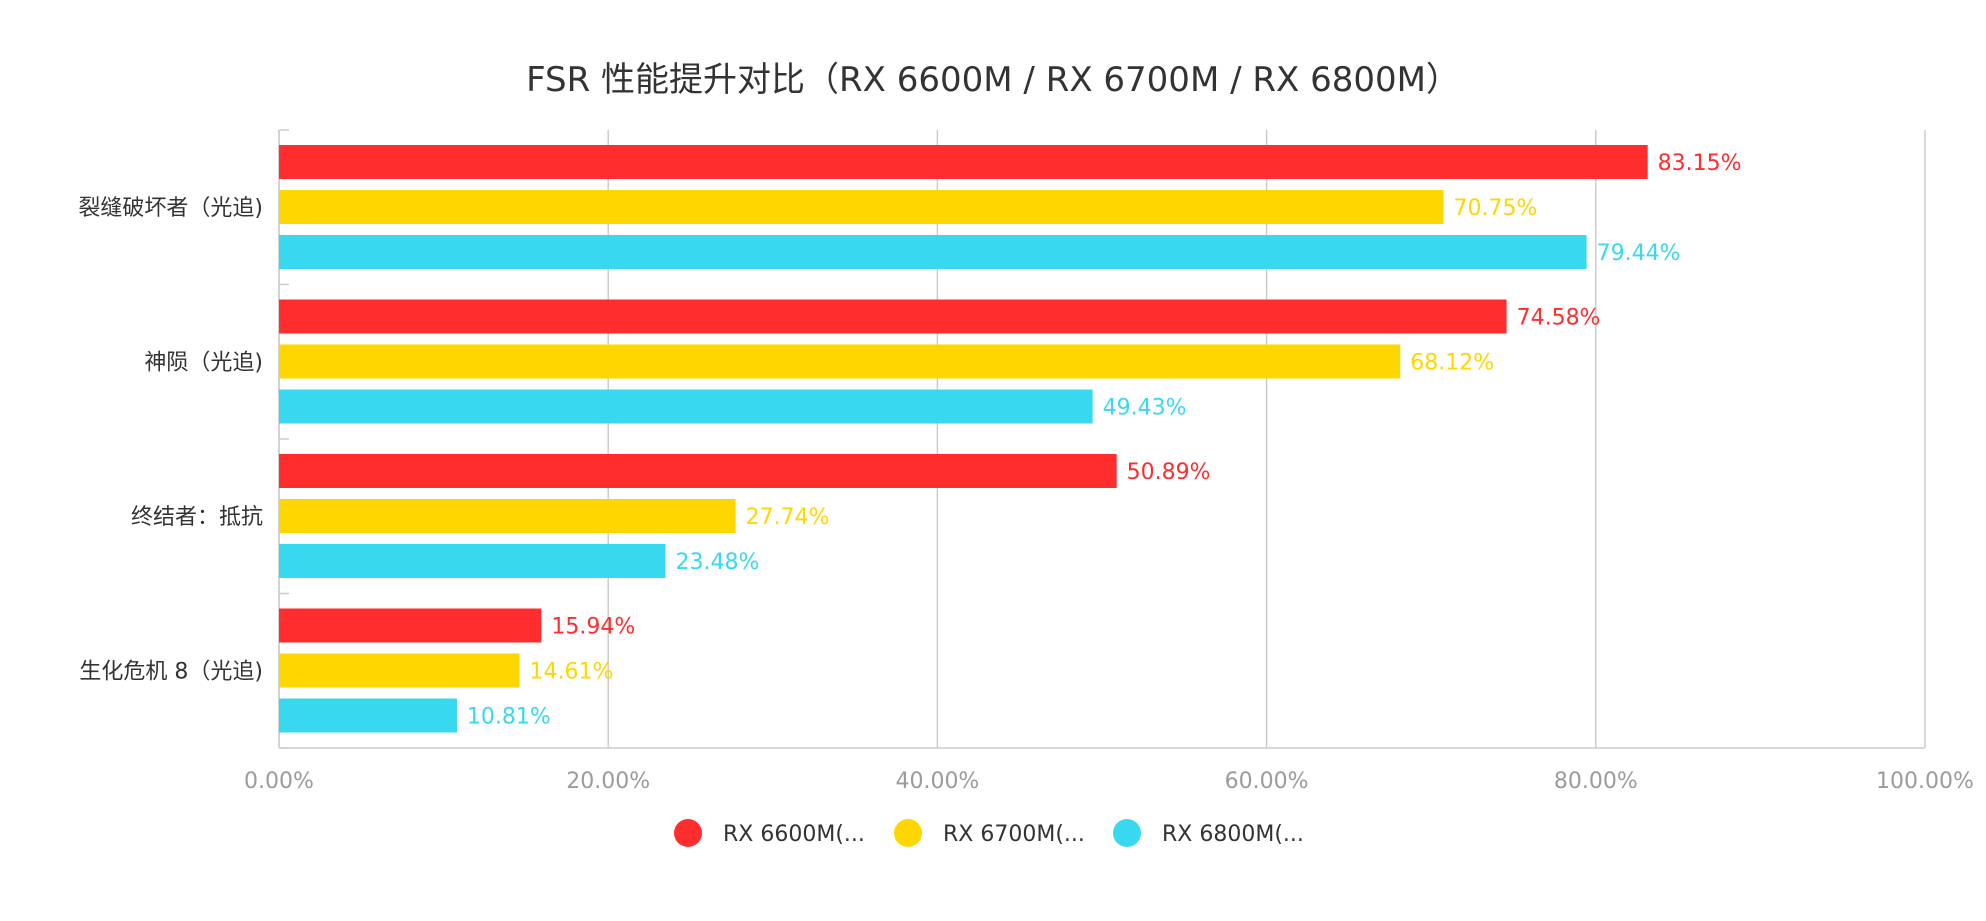 The image size is (1986, 921). What do you see at coordinates (1700, 163) in the screenshot?
I see `data-label: 83.15%` at bounding box center [1700, 163].